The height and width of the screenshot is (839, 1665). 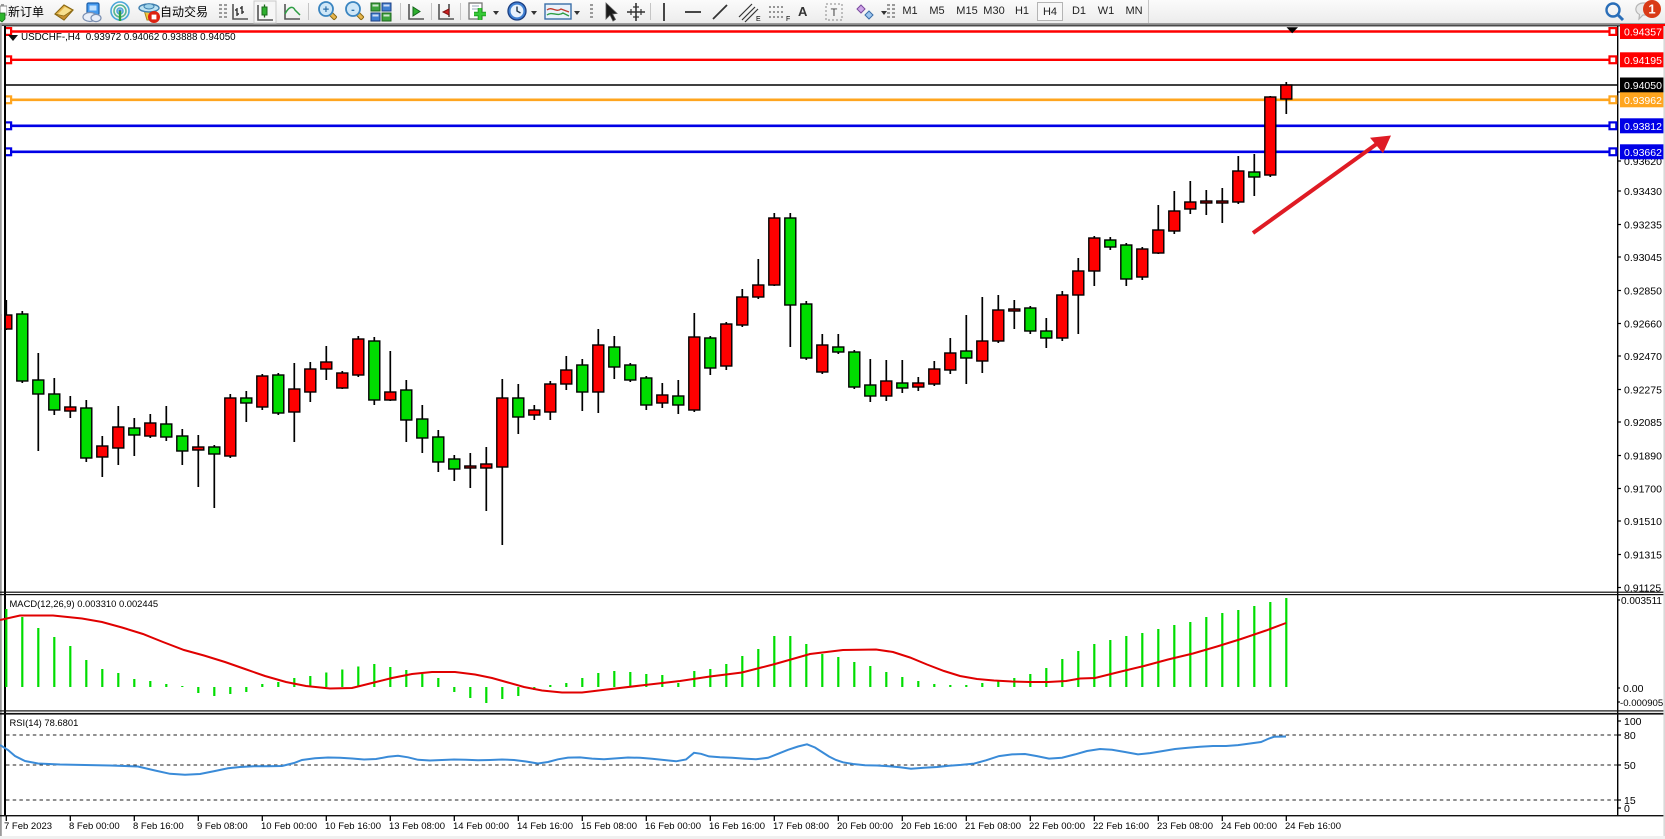 I want to click on svg-text: RSI(14) 78.6801, so click(x=44, y=722).